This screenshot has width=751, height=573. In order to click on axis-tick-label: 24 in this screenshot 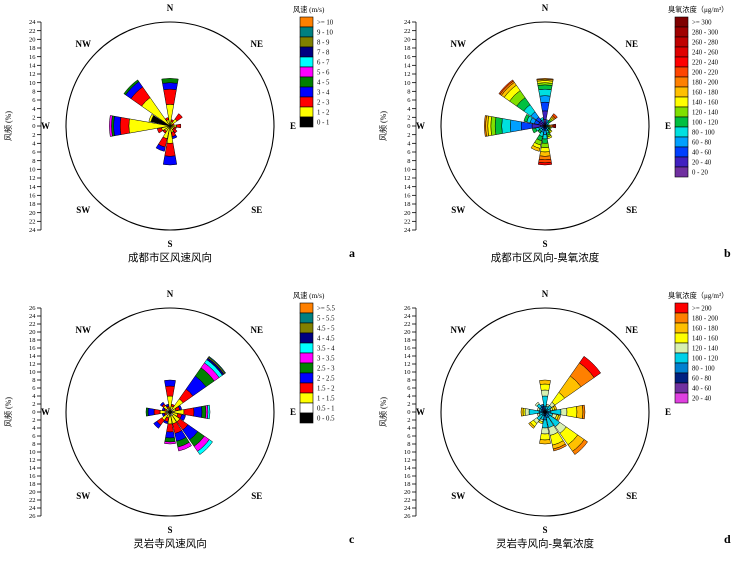, I will do `click(407, 230)`.